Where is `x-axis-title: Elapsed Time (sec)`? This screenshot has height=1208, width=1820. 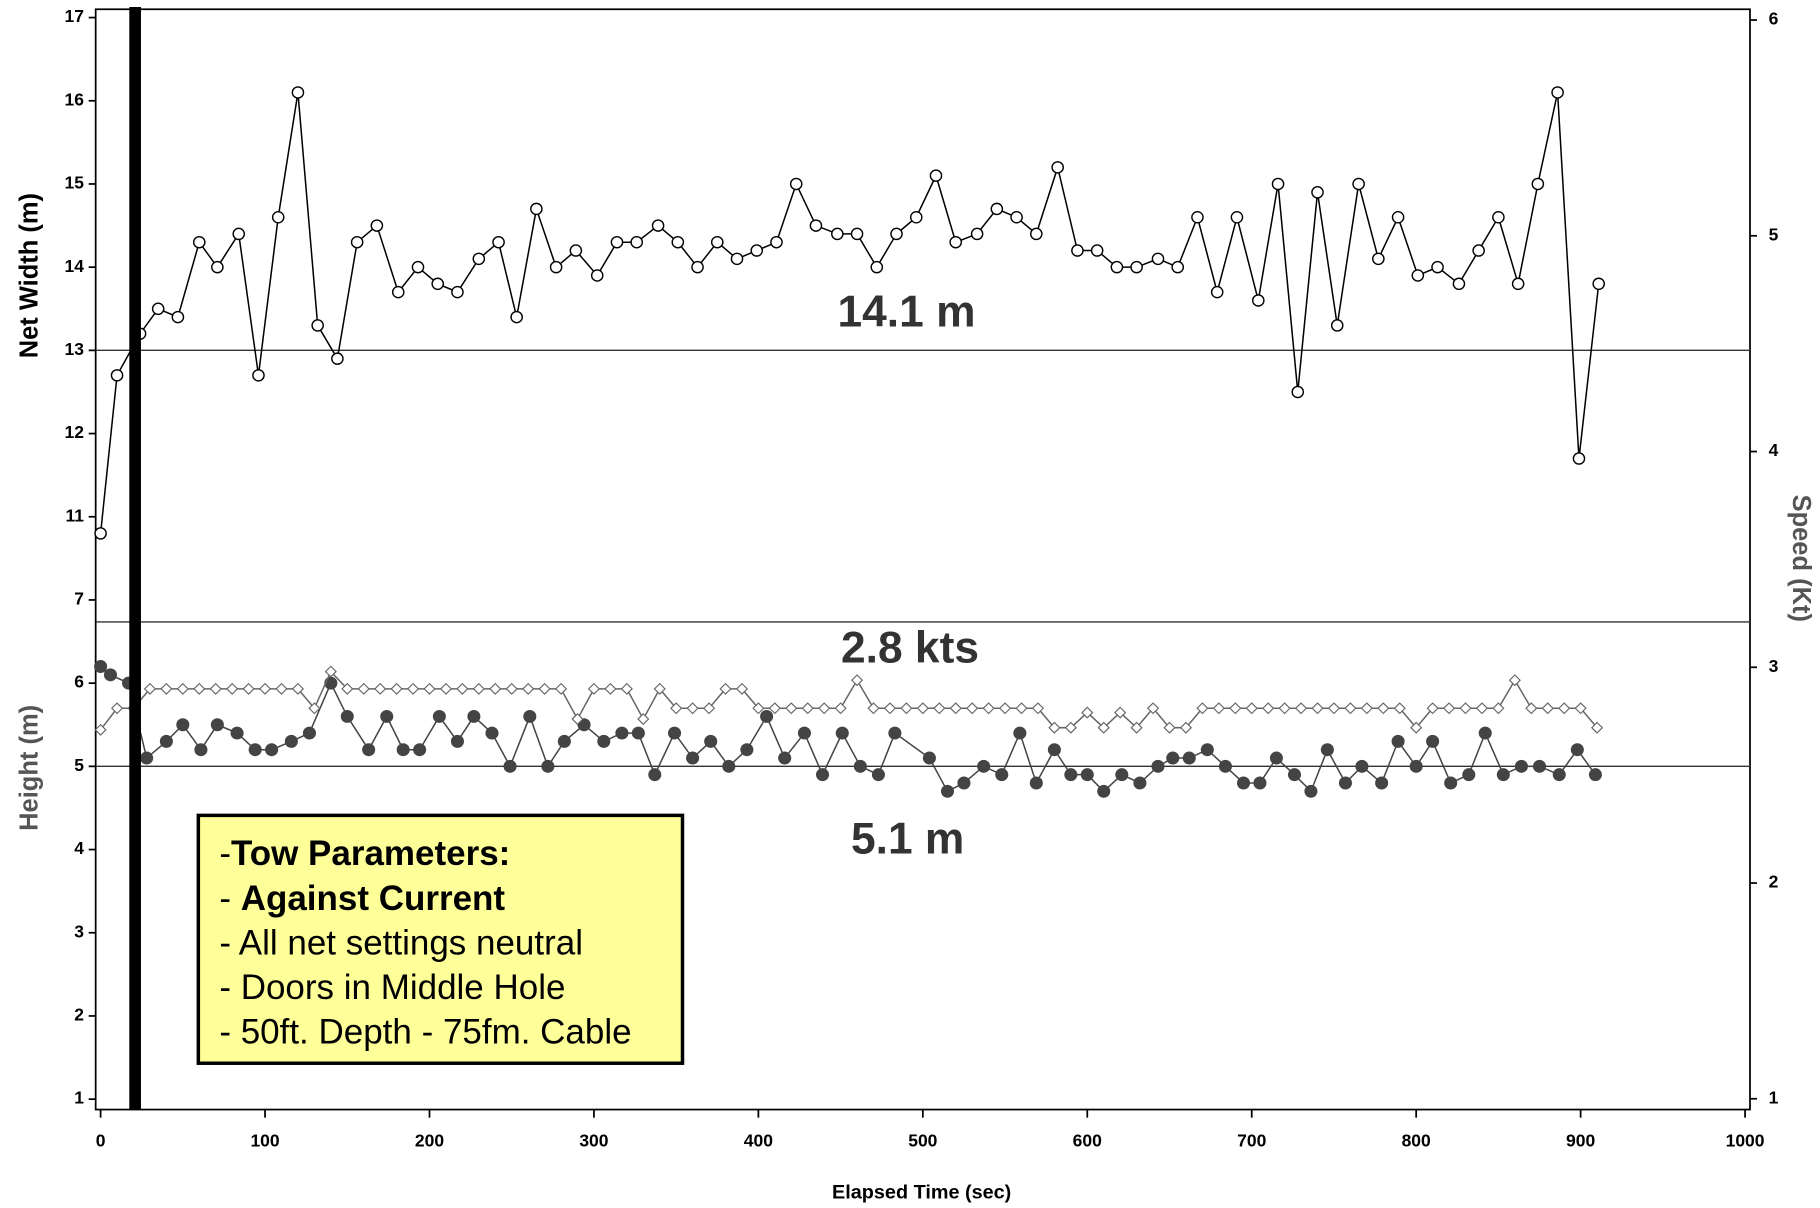
x-axis-title: Elapsed Time (sec) is located at coordinates (921, 1193).